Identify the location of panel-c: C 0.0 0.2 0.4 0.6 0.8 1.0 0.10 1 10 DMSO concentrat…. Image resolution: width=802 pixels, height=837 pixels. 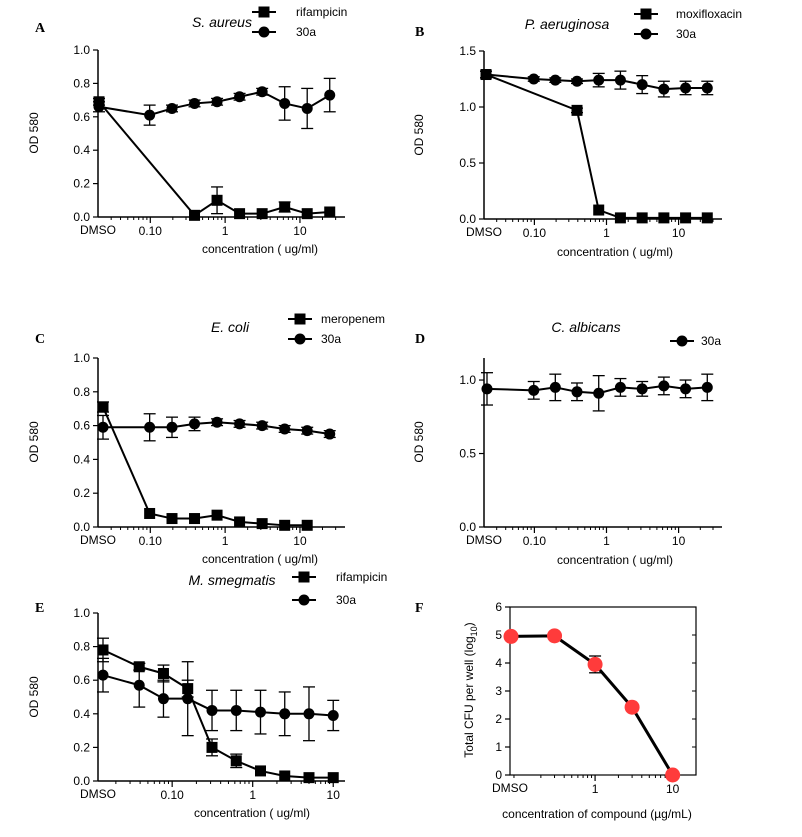
(206, 439).